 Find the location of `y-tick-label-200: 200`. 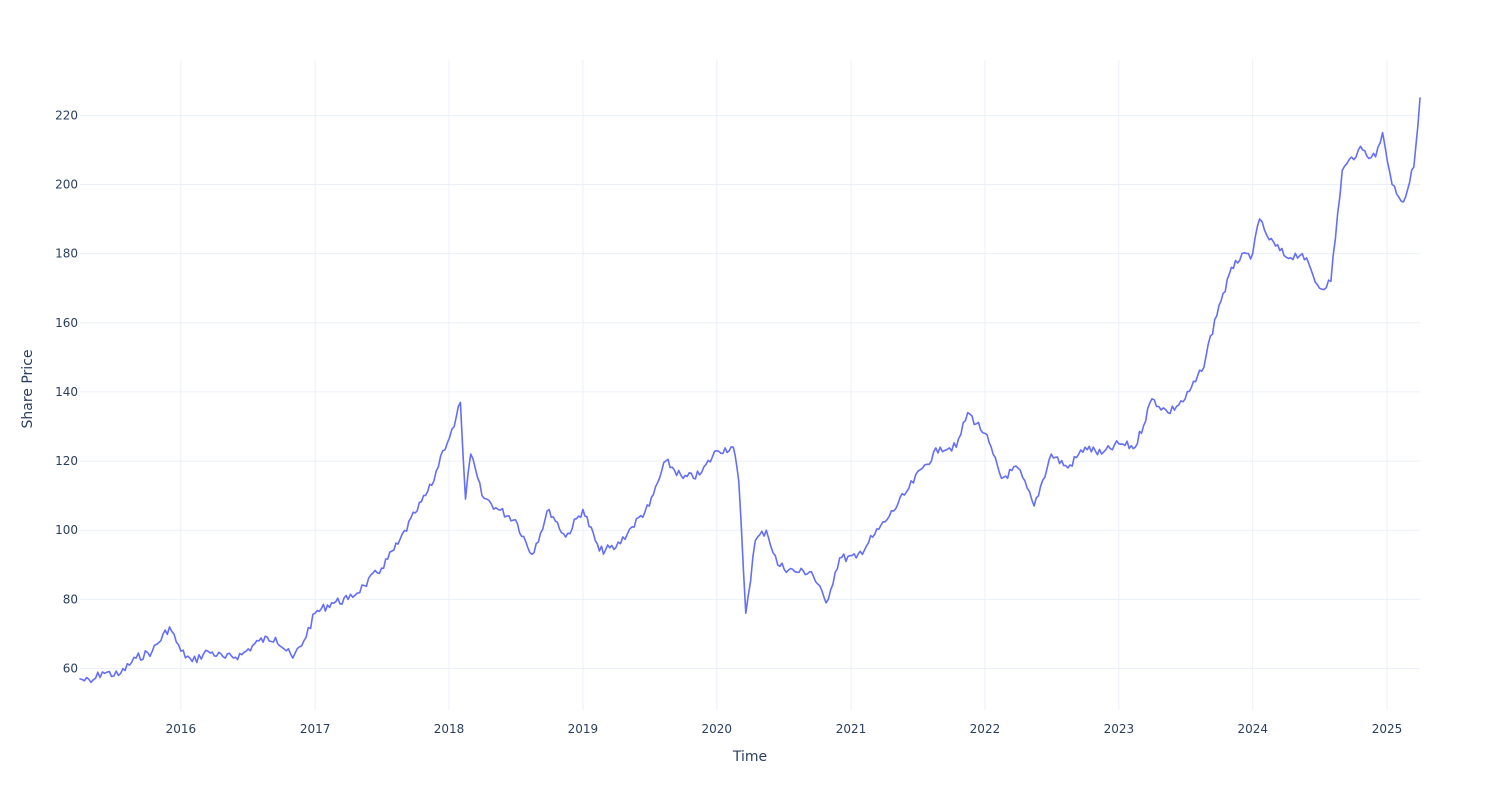

y-tick-label-200: 200 is located at coordinates (66, 184).